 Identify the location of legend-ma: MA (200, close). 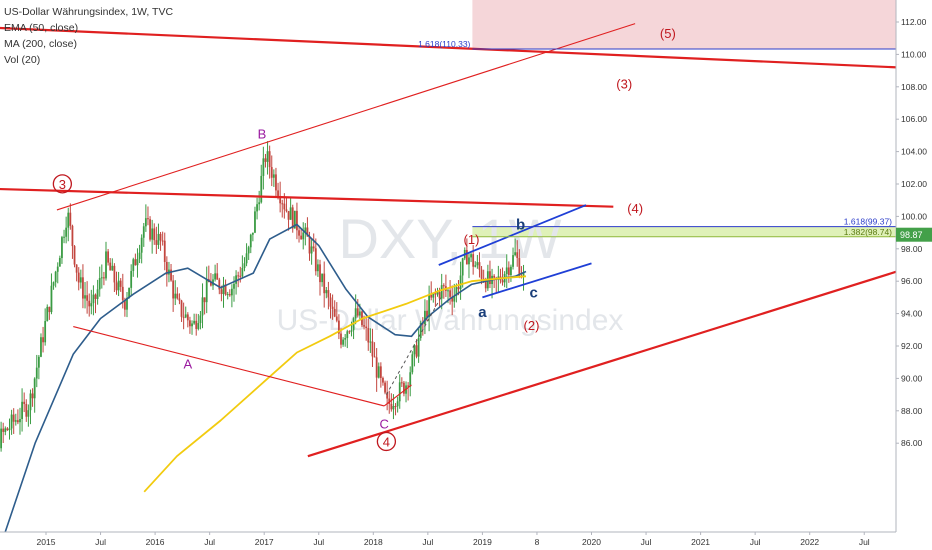
(40, 44).